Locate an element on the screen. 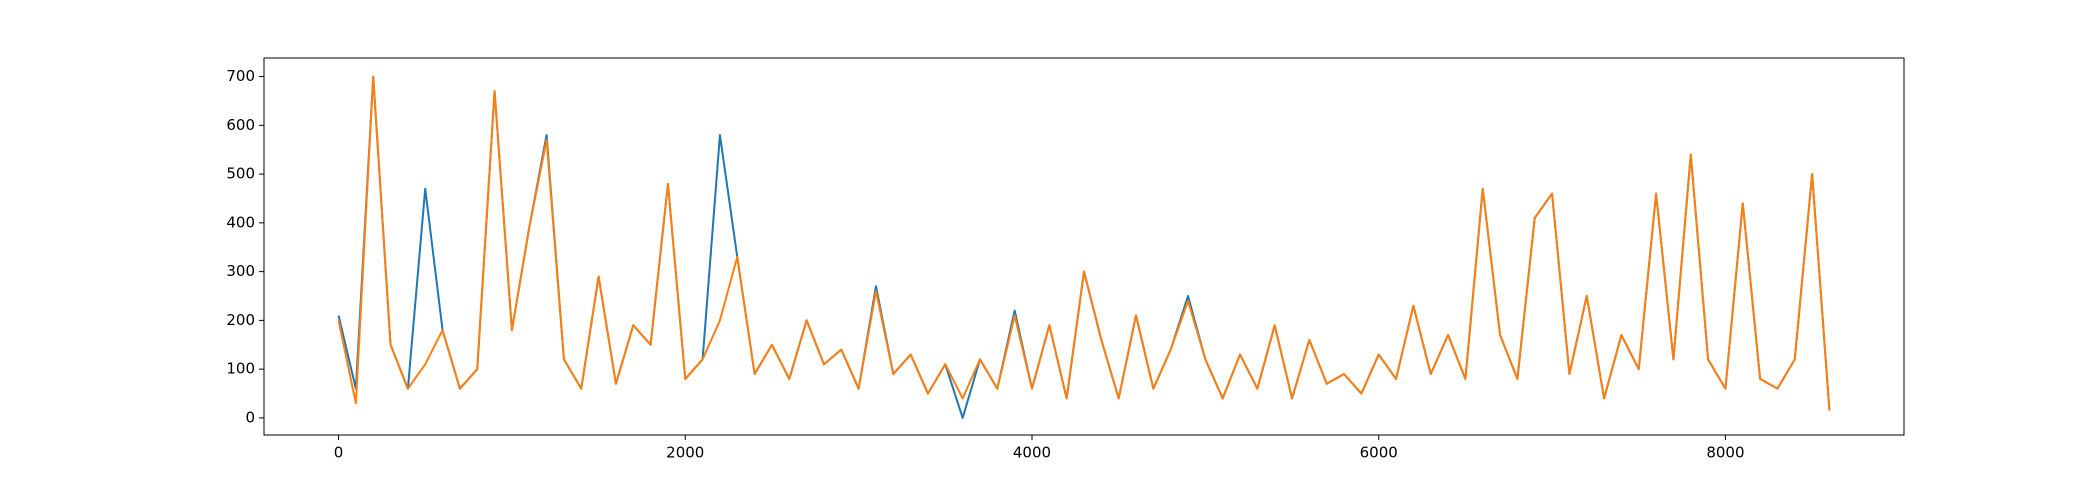  x-tick-label: 8000 is located at coordinates (1725, 453).